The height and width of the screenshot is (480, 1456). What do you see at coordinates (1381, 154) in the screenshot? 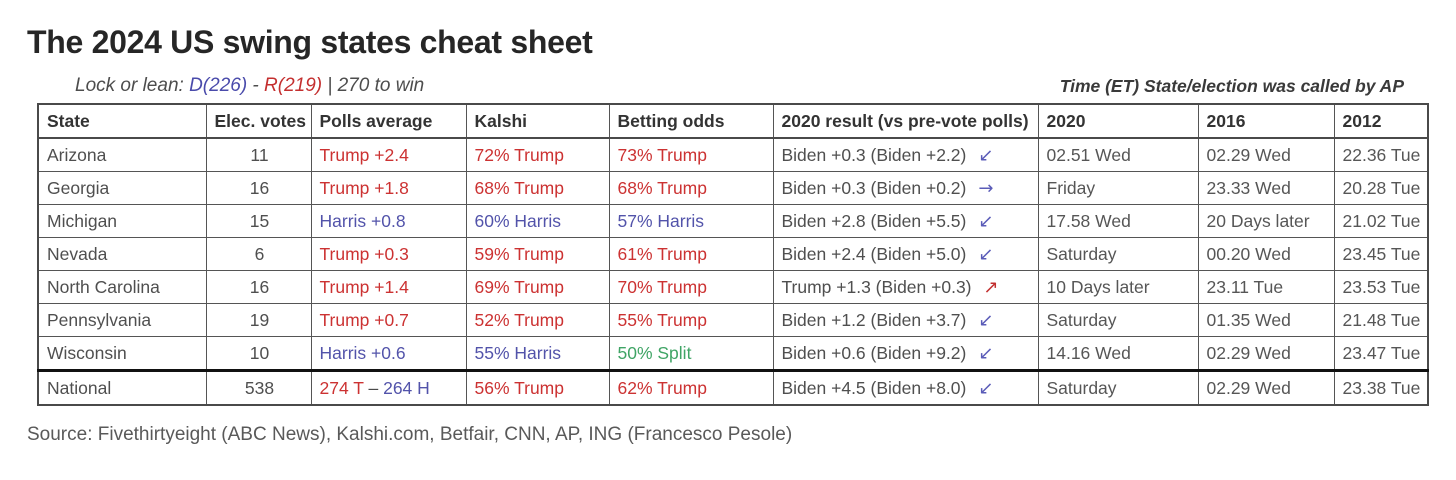
I see `call-time-2012-cell: 22.36 Tue` at bounding box center [1381, 154].